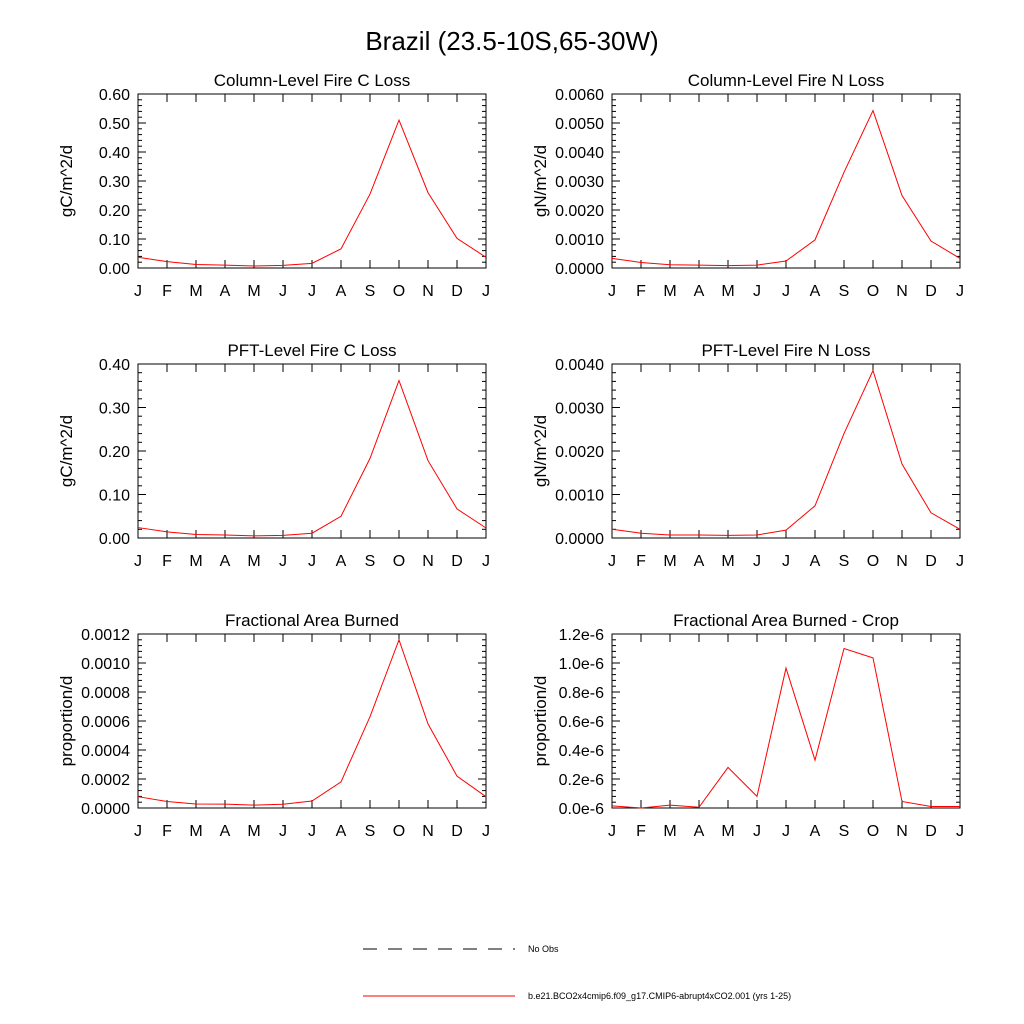 Image resolution: width=1024 pixels, height=1024 pixels. Describe the element at coordinates (66, 181) in the screenshot. I see `chart-column-level-fire-c-loss-ylabel: gC/m^2/d` at that location.